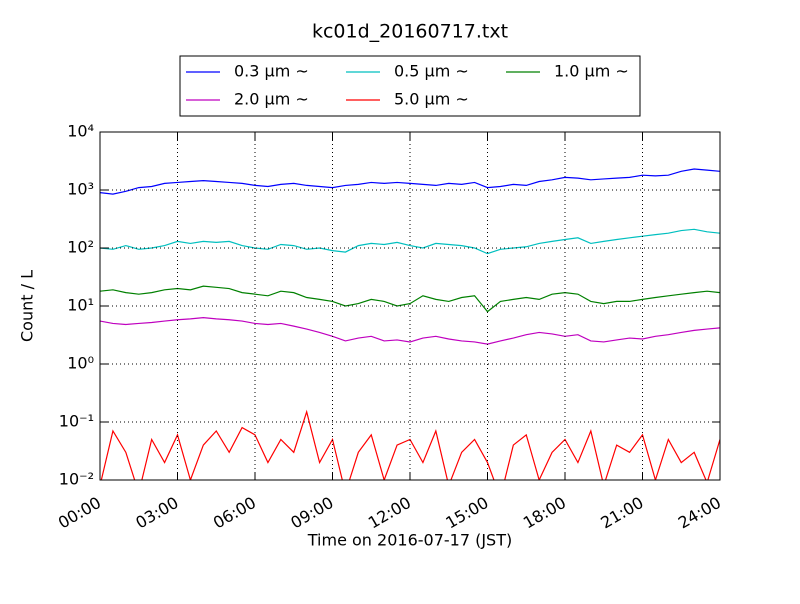  Describe the element at coordinates (76, 479) in the screenshot. I see `y-tick-label: 10⁻²` at that location.